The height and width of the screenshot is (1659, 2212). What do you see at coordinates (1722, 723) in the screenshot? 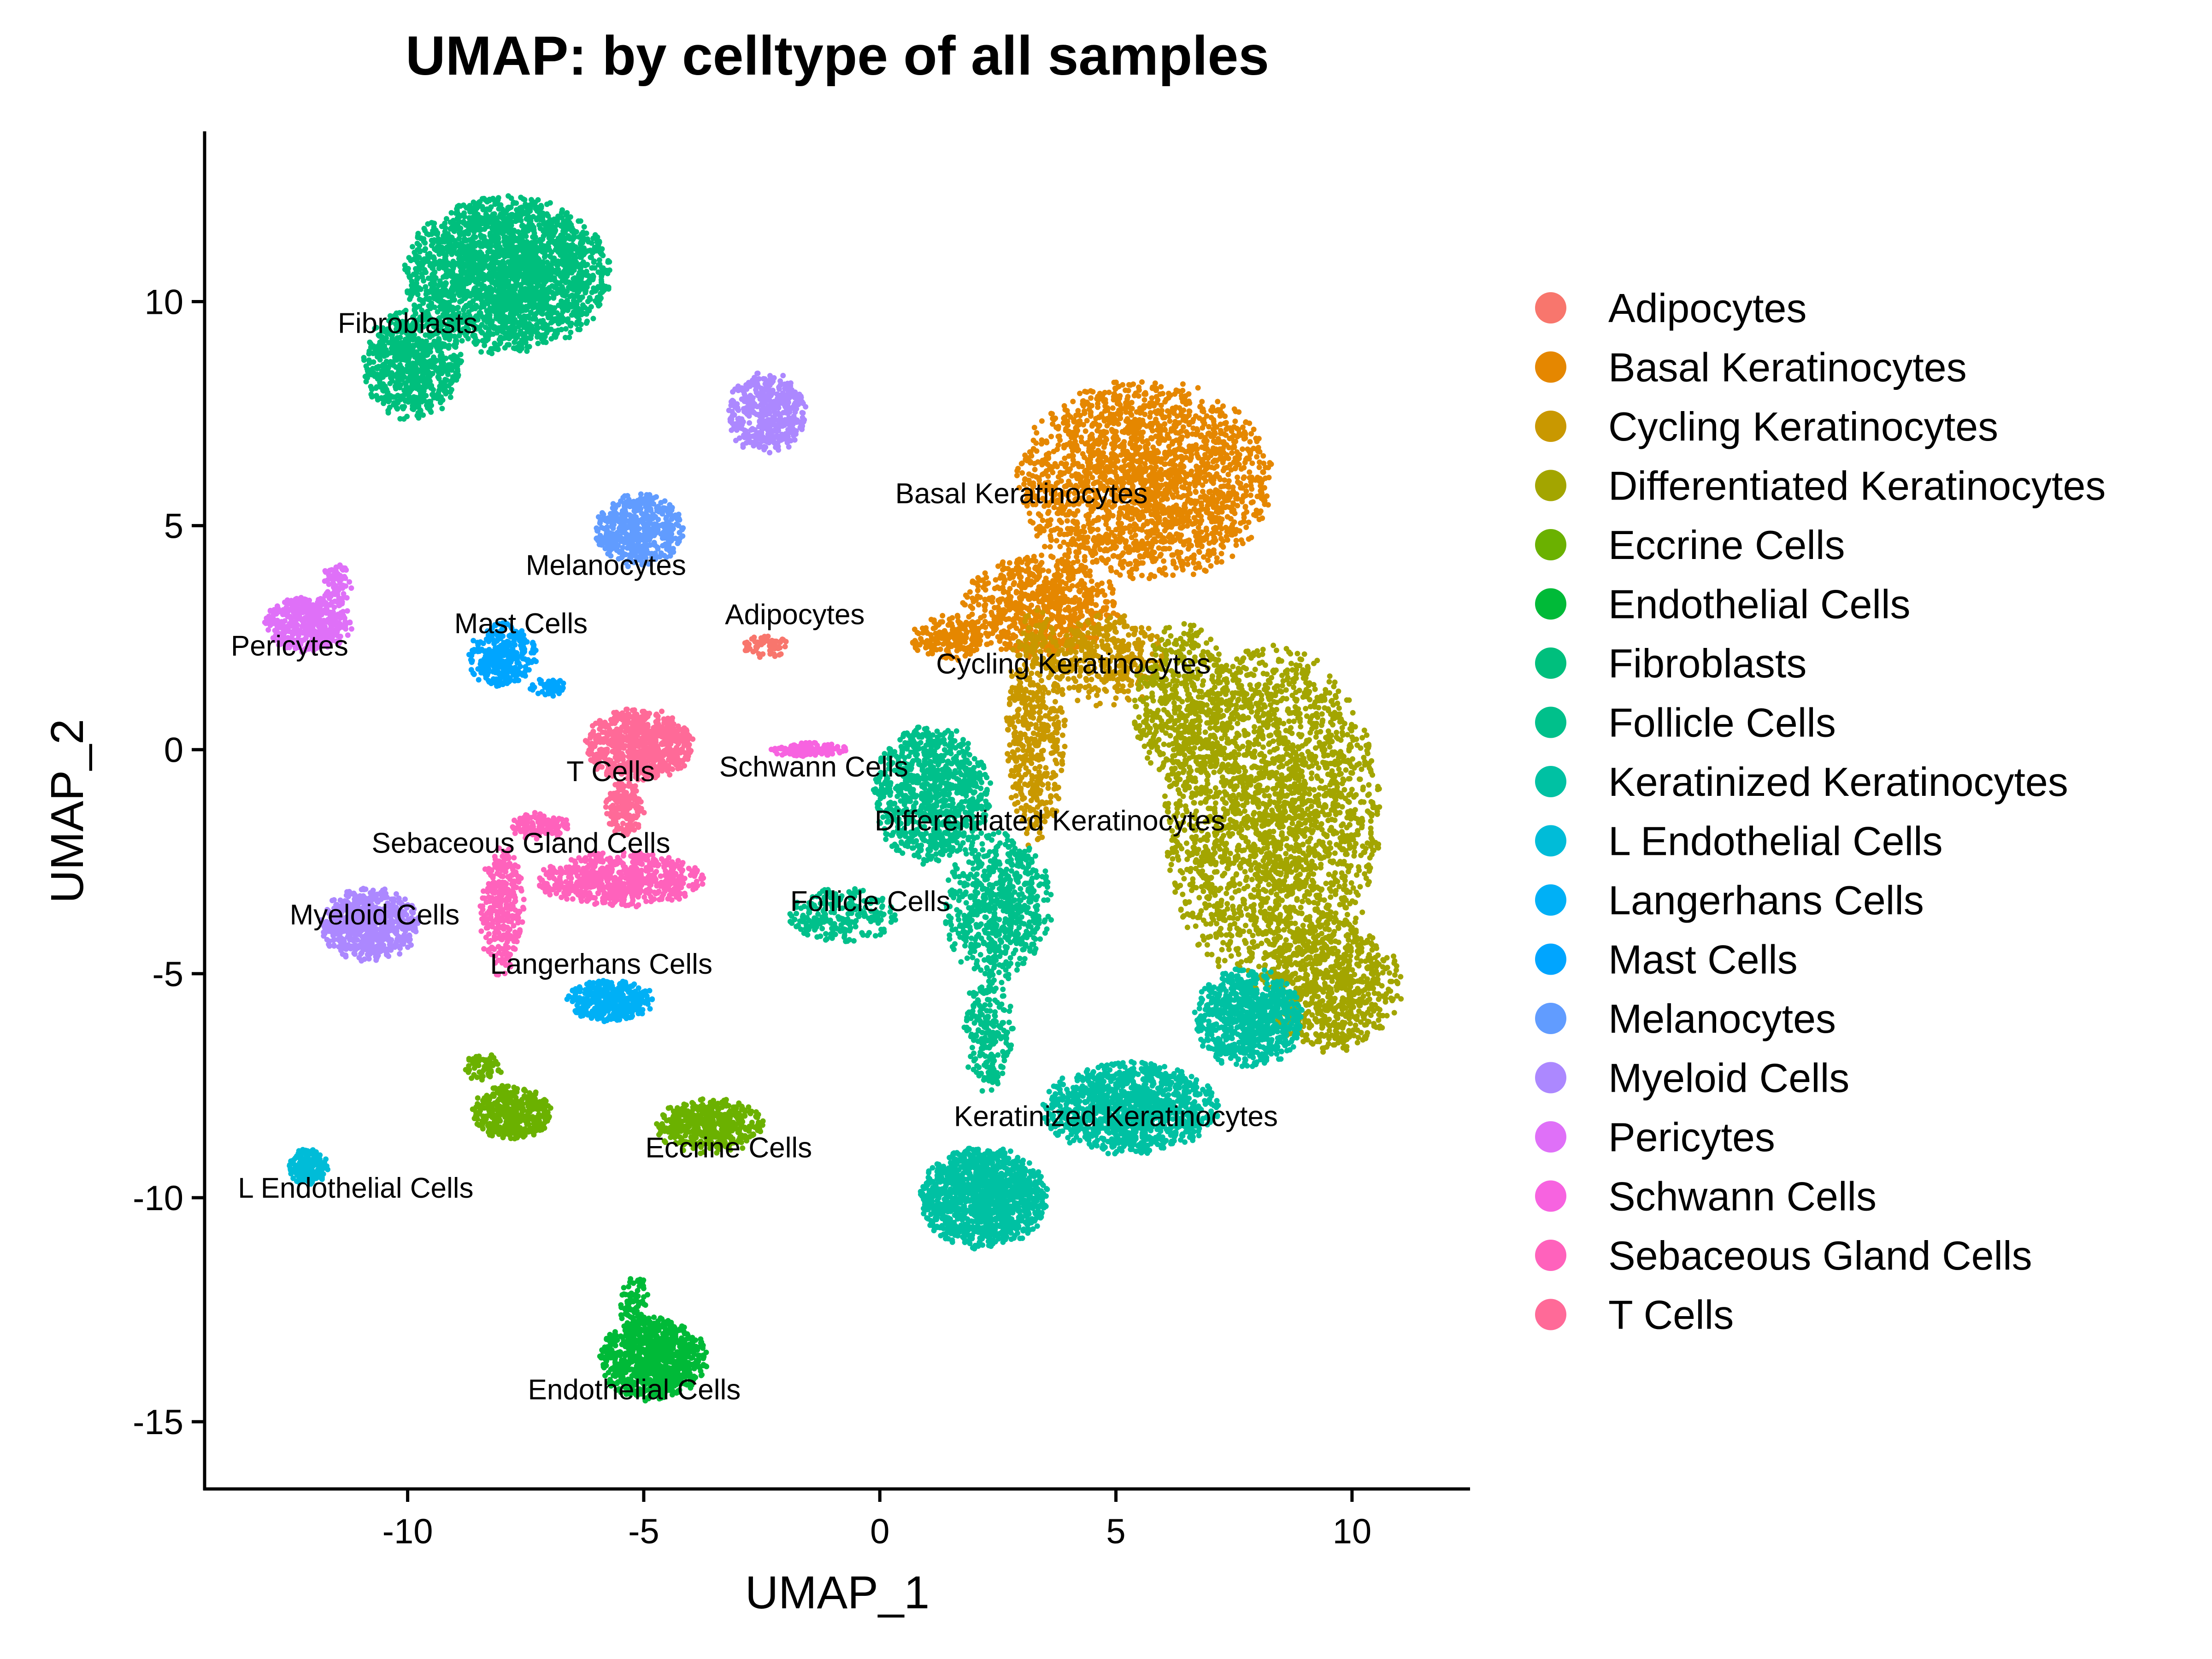
I see `legend-label: Follicle Cells` at bounding box center [1722, 723].